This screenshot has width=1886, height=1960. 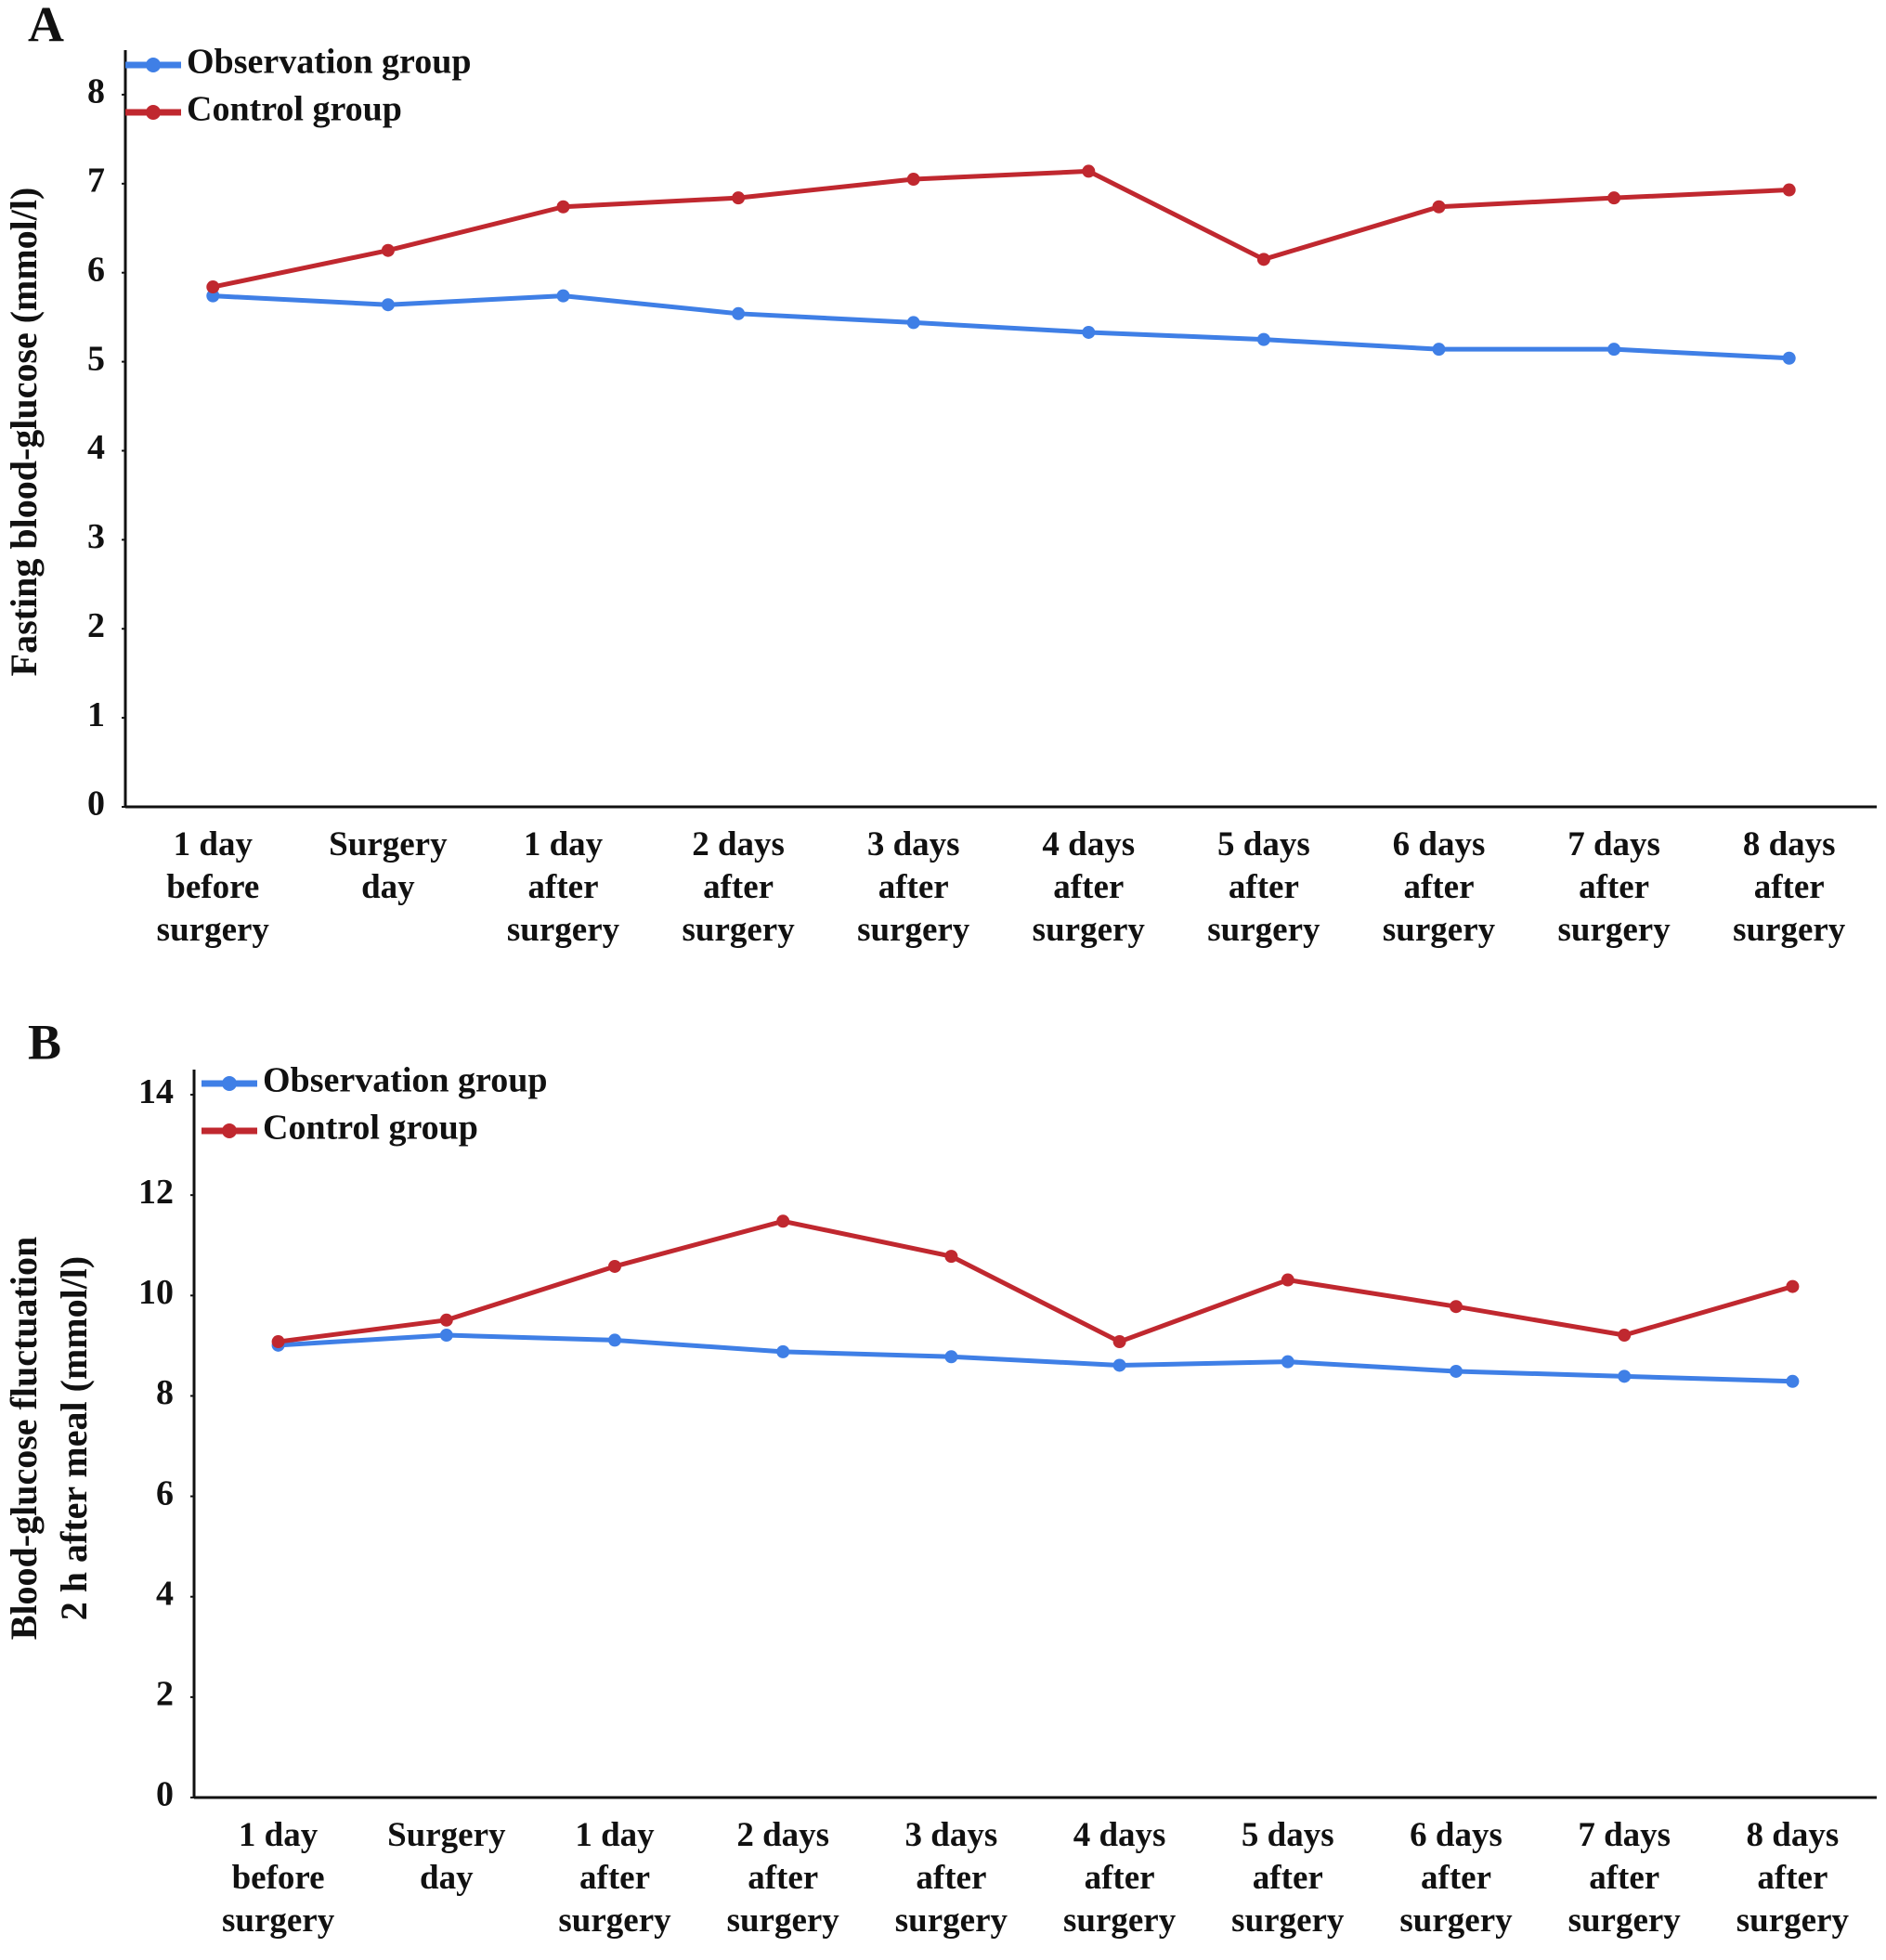 What do you see at coordinates (46, 26) in the screenshot?
I see `panel-label: A` at bounding box center [46, 26].